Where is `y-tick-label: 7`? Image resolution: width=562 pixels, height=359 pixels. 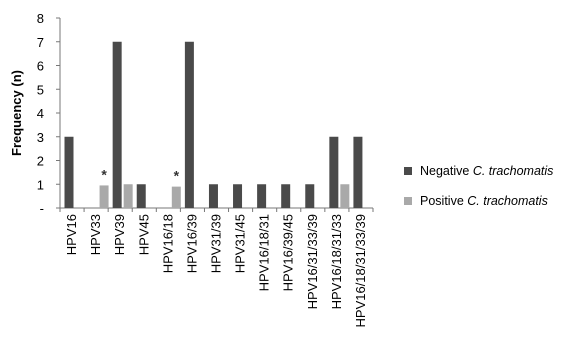
y-tick-label: 7 is located at coordinates (40, 42).